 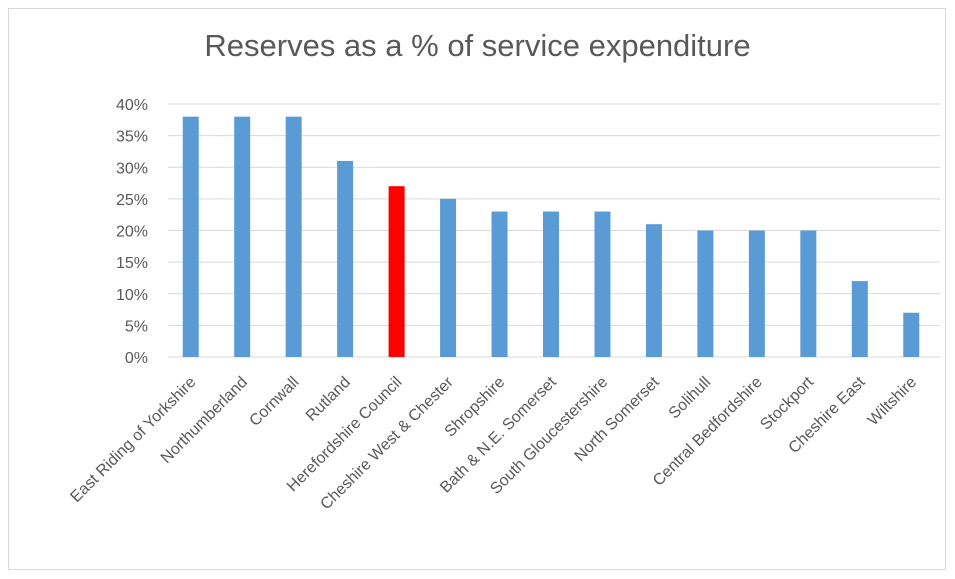 I want to click on x-tick-label: Wiltshire, so click(x=892, y=401).